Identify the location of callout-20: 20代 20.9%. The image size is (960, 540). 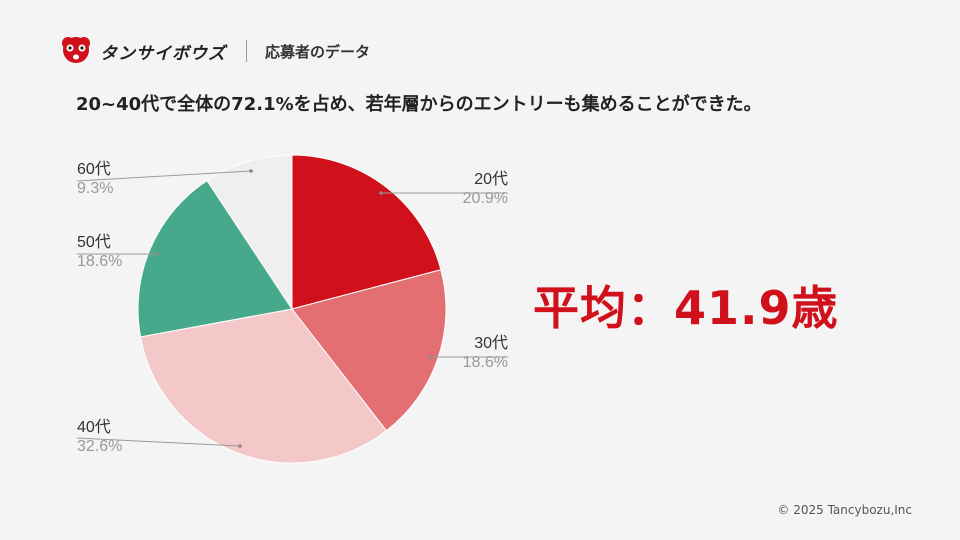
(464, 189).